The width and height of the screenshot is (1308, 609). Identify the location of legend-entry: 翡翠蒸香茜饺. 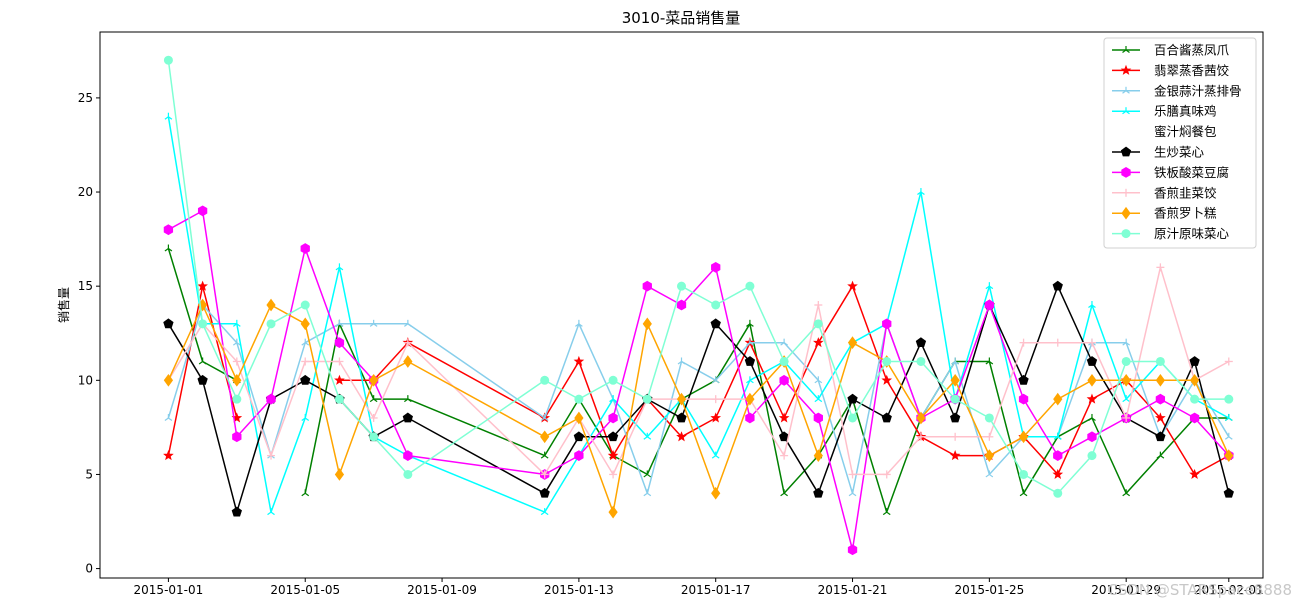
(1171, 70).